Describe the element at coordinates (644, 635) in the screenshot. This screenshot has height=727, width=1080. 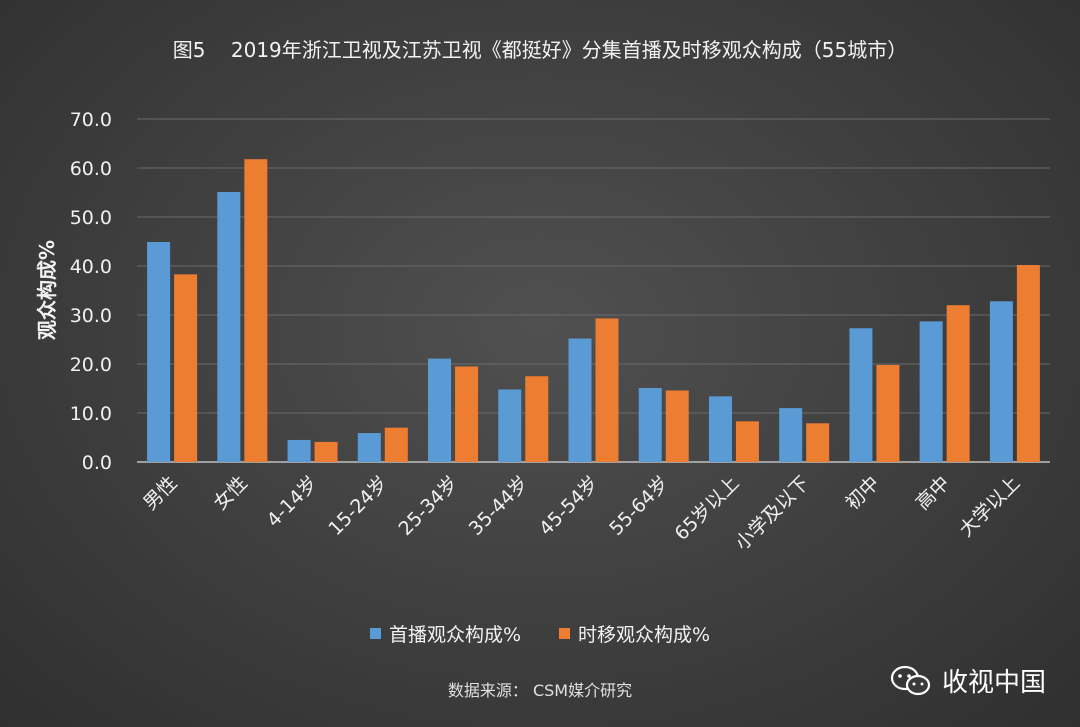
I see `legend-label-series-2: 时移观众构成%` at that location.